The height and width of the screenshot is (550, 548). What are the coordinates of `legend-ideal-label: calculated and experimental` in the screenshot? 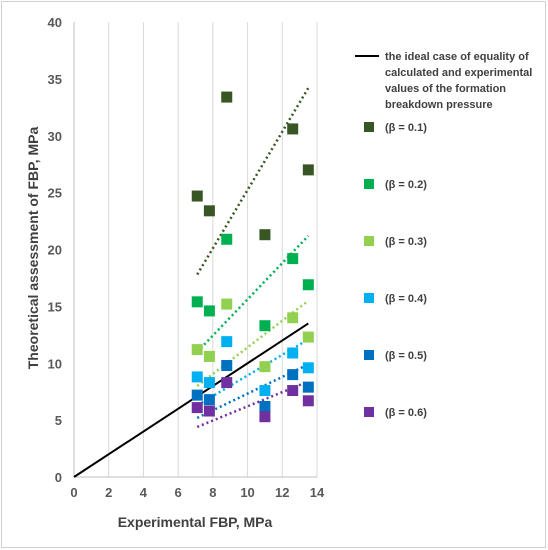 It's located at (458, 73).